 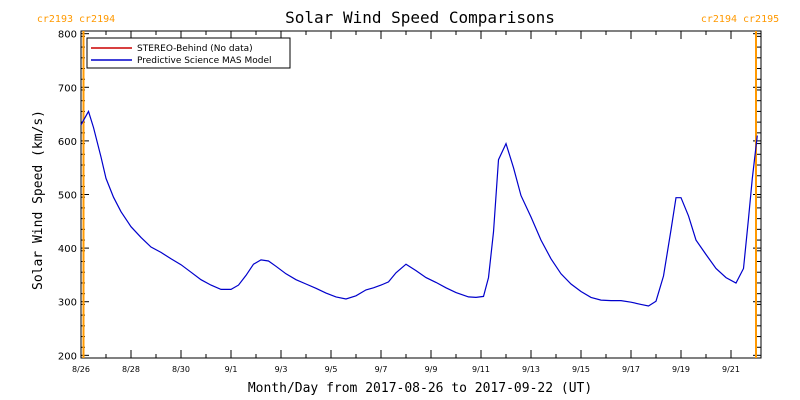 I want to click on y-tick-label: 400, so click(x=67, y=249).